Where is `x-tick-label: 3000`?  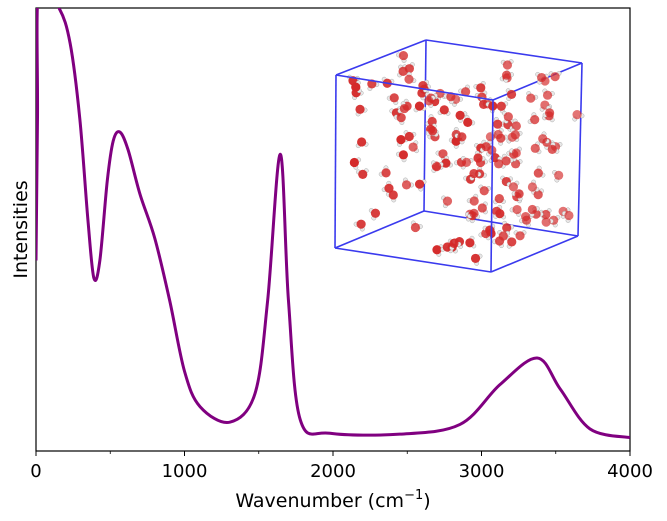
x-tick-label: 3000 is located at coordinates (482, 471).